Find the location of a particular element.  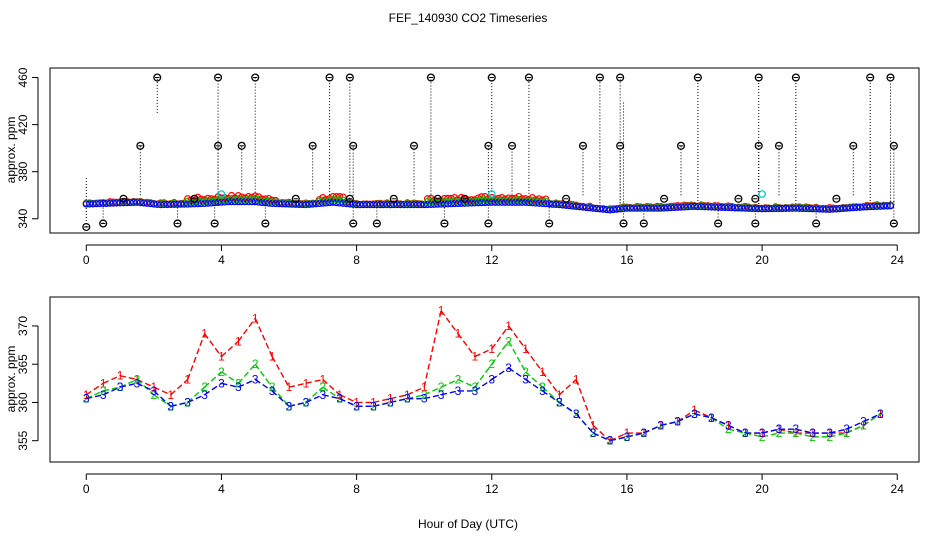

x-tick-label: 24 is located at coordinates (898, 260).